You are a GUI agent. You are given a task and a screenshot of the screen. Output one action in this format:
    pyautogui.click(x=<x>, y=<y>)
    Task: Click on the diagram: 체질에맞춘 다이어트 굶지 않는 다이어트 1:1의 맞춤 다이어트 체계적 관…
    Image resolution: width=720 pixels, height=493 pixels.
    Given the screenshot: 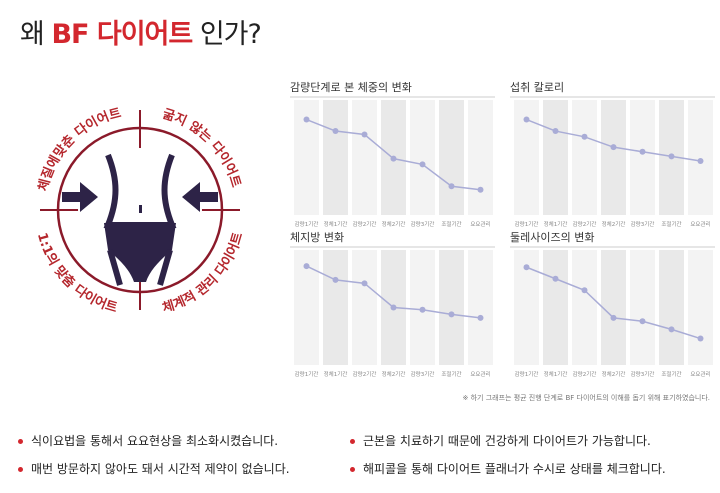 What is the action you would take?
    pyautogui.click(x=140, y=211)
    